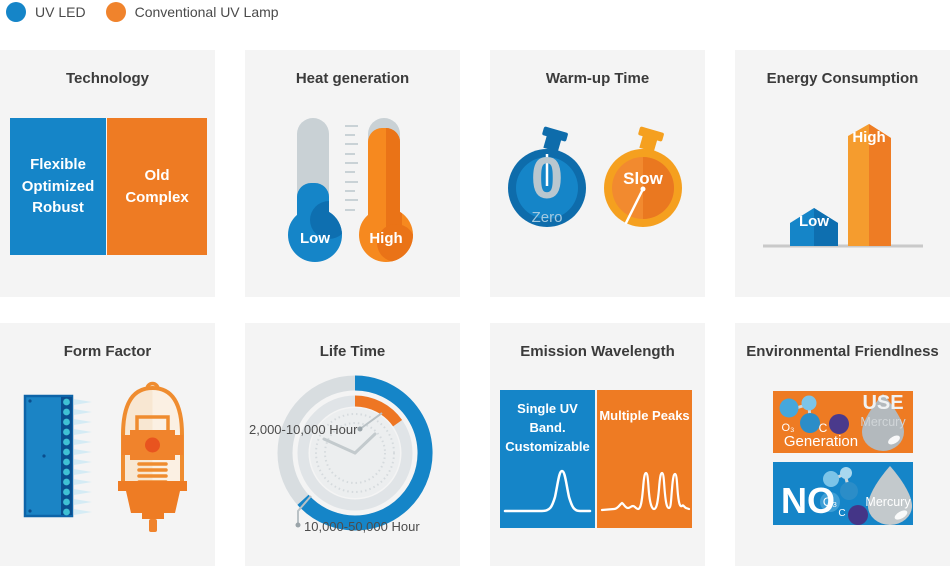  Describe the element at coordinates (788, 428) in the screenshot. I see `lamp-o3-label: O₃` at that location.